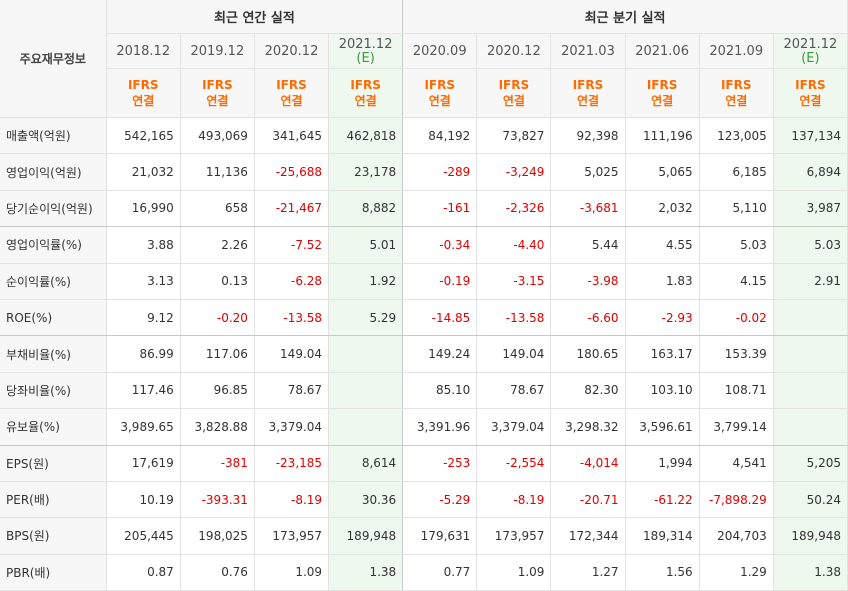 The height and width of the screenshot is (591, 848). I want to click on value-cell: 3,989.65, so click(143, 427).